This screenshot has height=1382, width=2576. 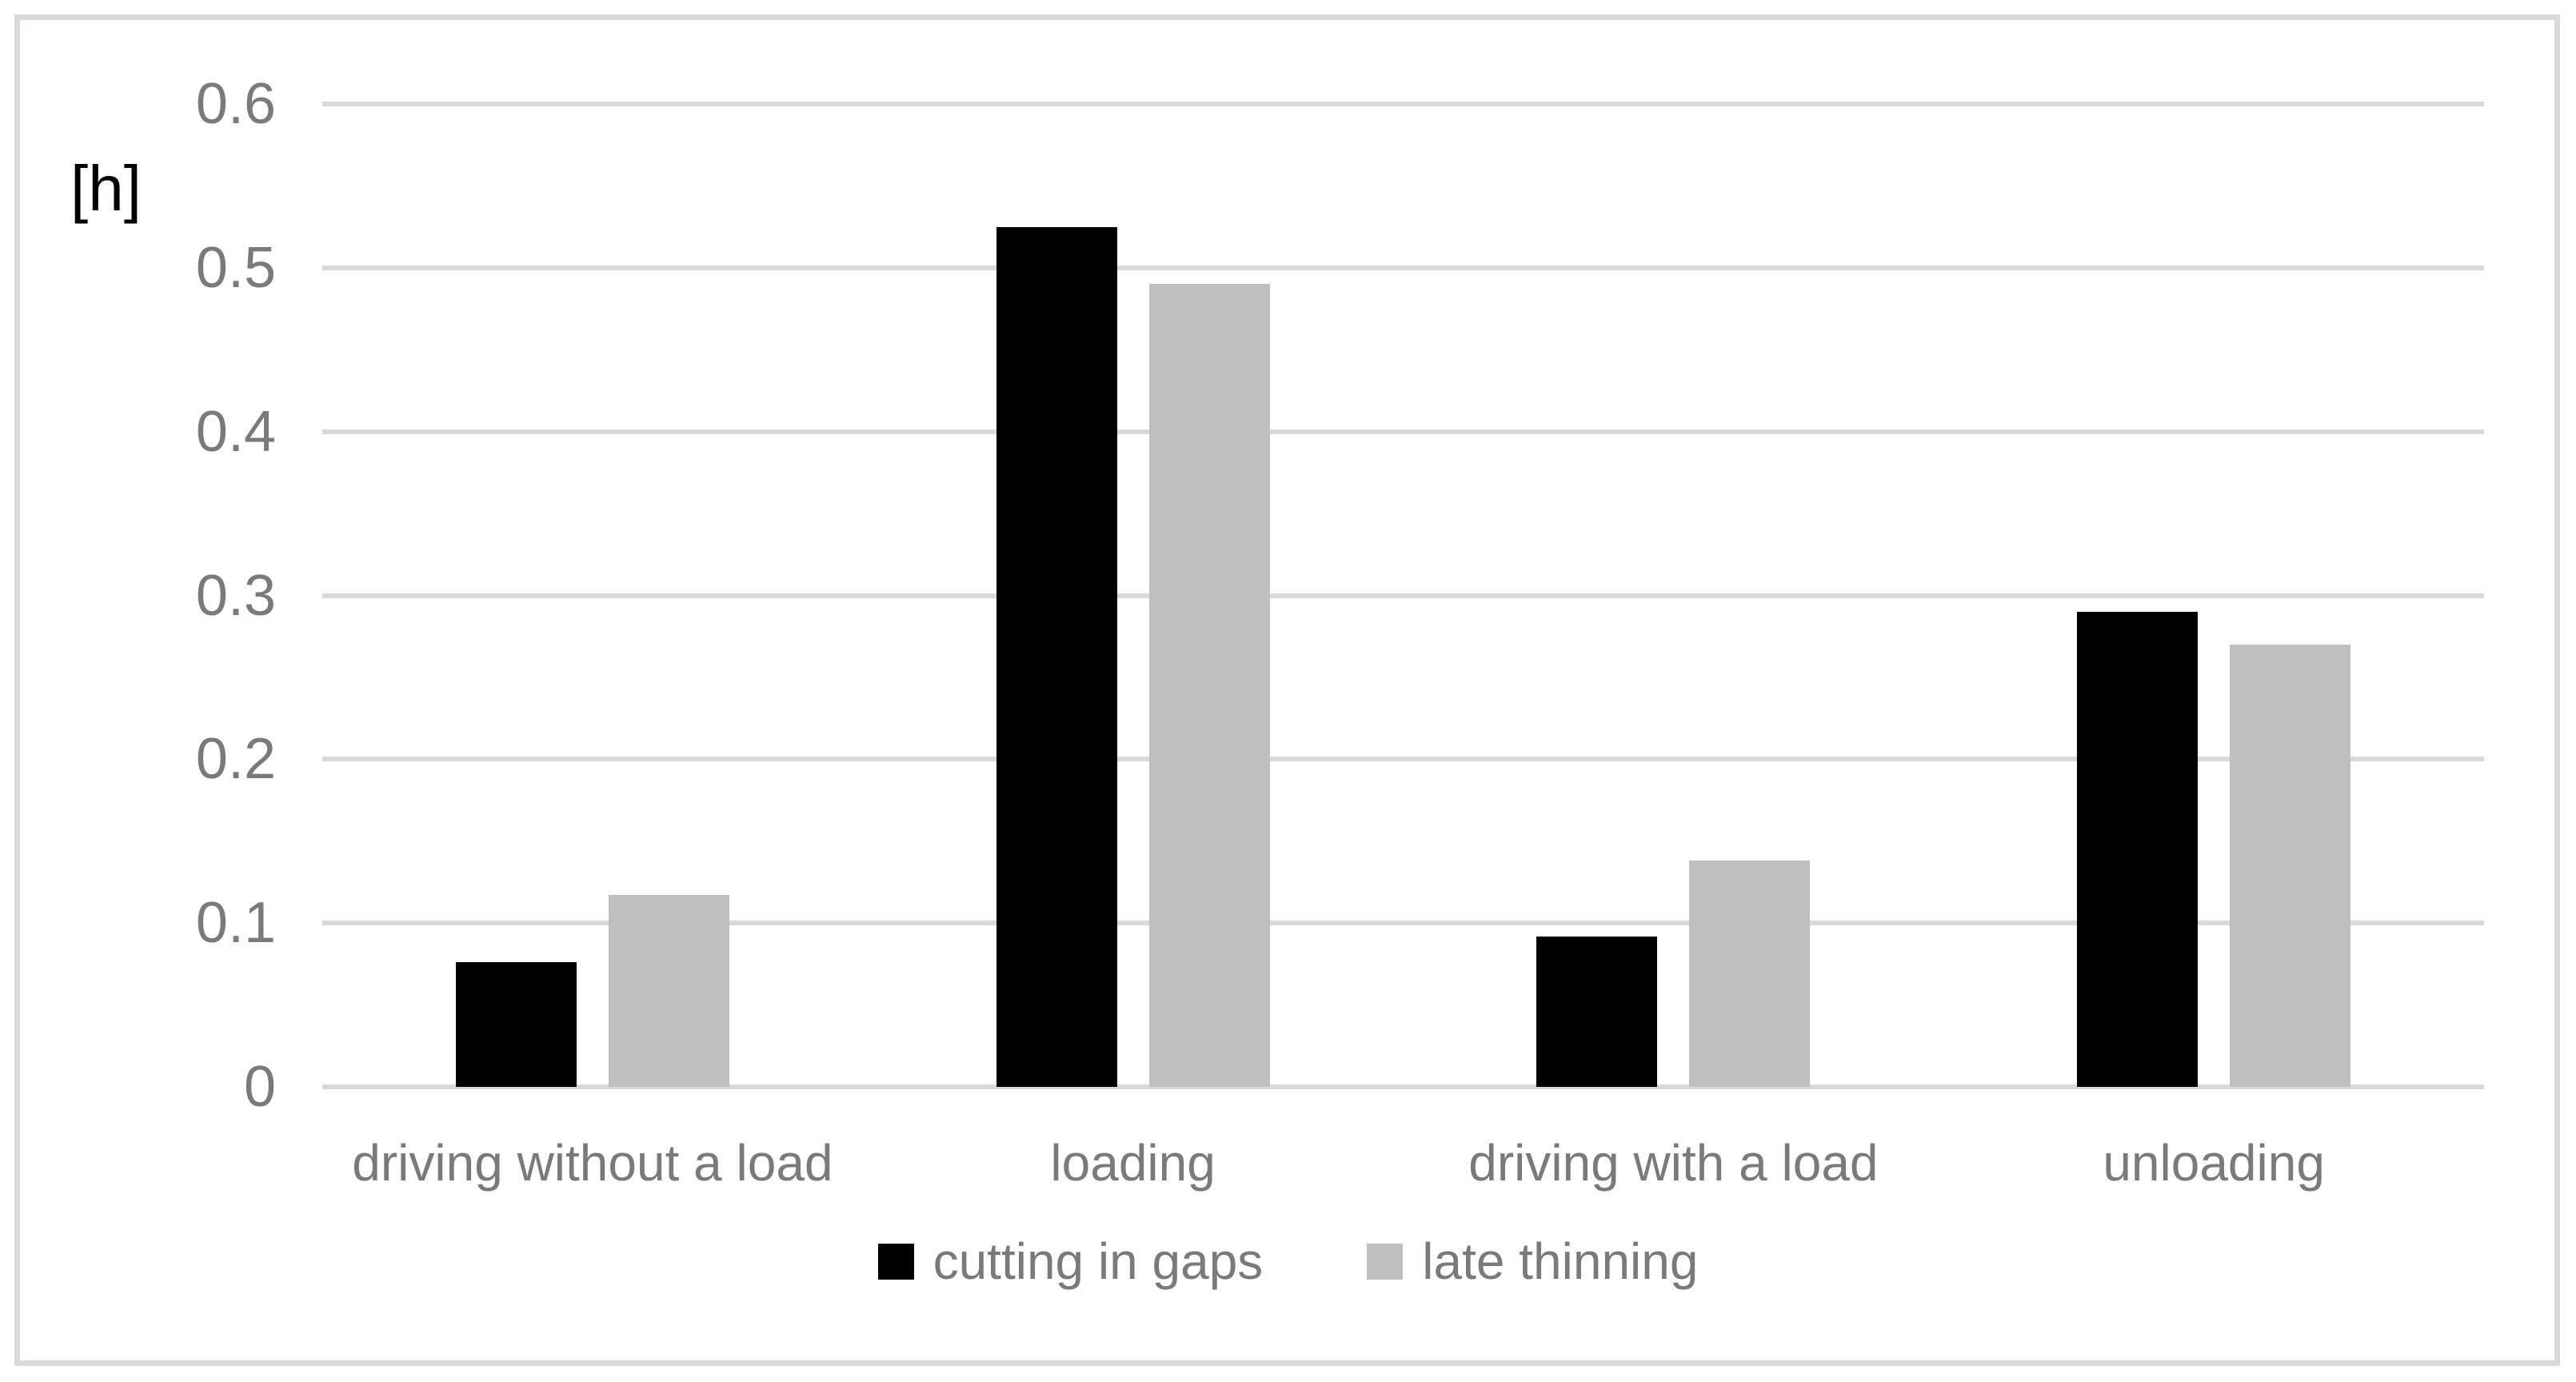 What do you see at coordinates (236, 431) in the screenshot?
I see `y-tick-label: 0.4` at bounding box center [236, 431].